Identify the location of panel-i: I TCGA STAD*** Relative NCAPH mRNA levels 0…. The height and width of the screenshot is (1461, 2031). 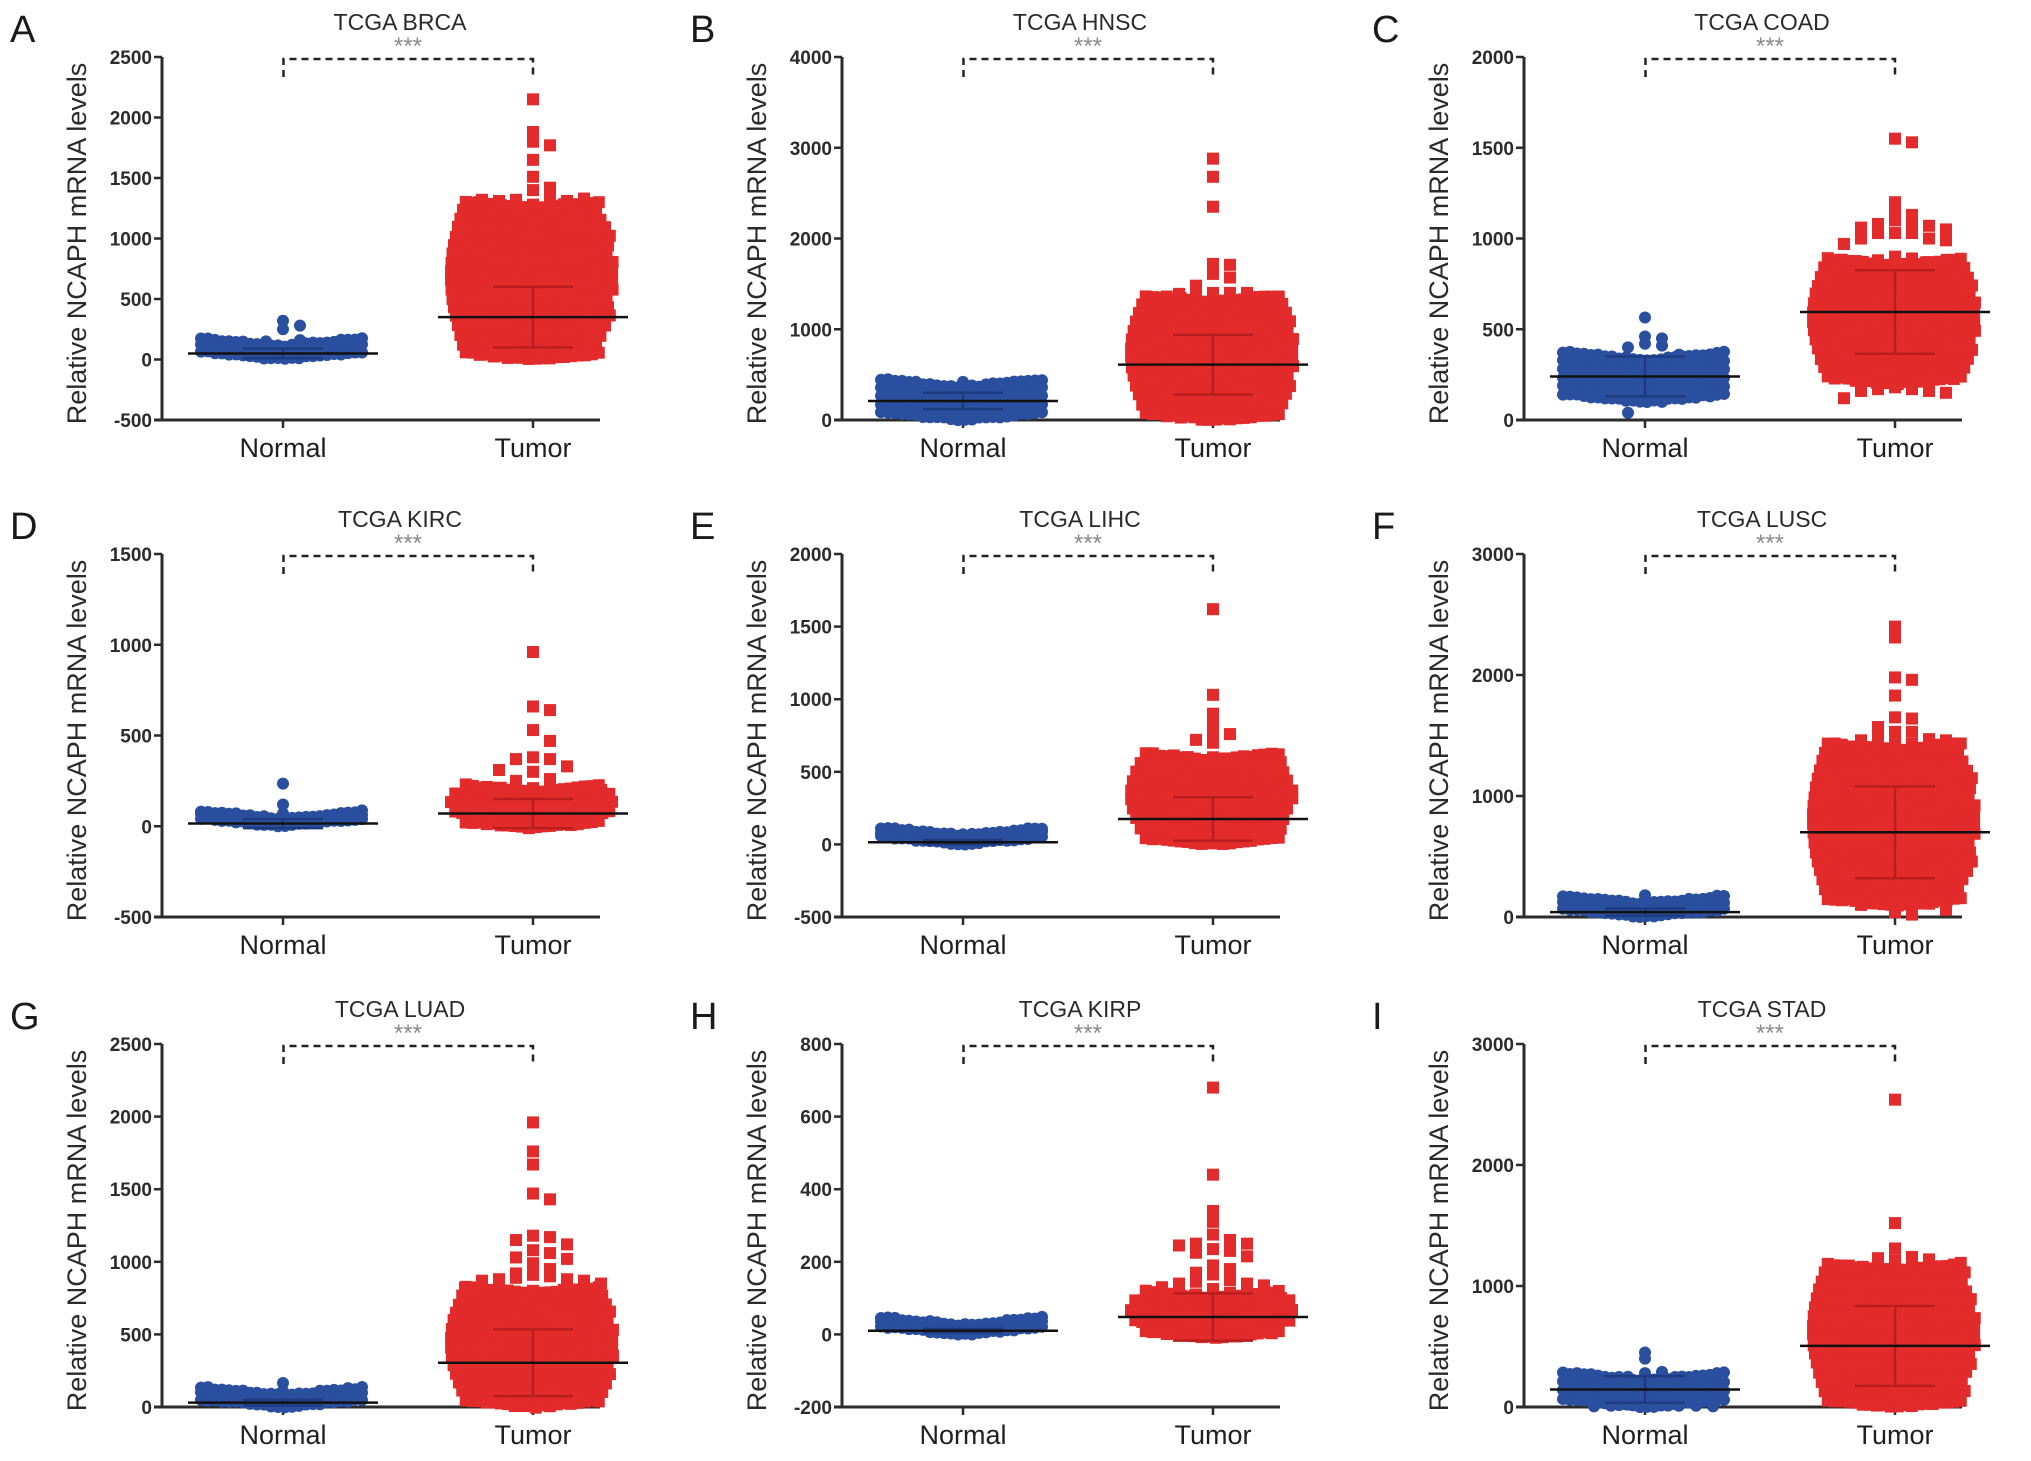
(1681, 1223).